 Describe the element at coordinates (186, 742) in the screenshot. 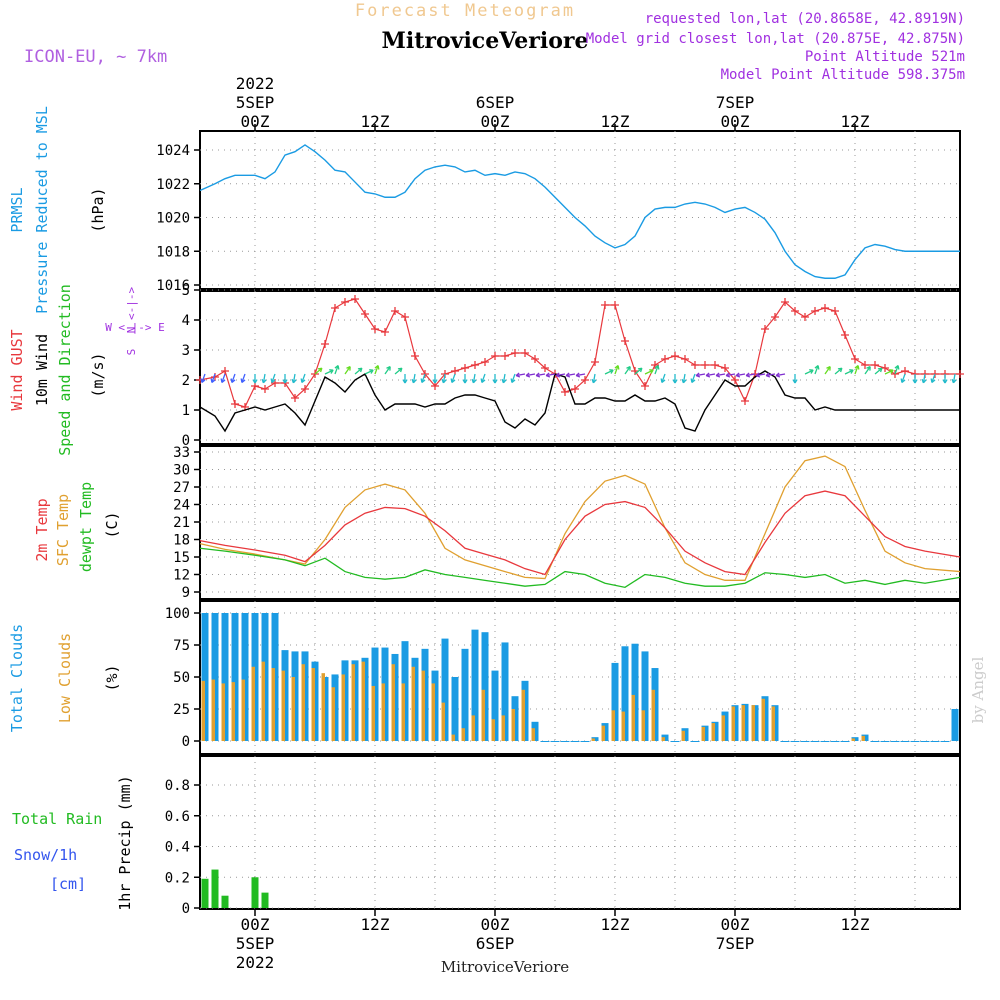

I see `clouds-ytick-label: 0` at that location.